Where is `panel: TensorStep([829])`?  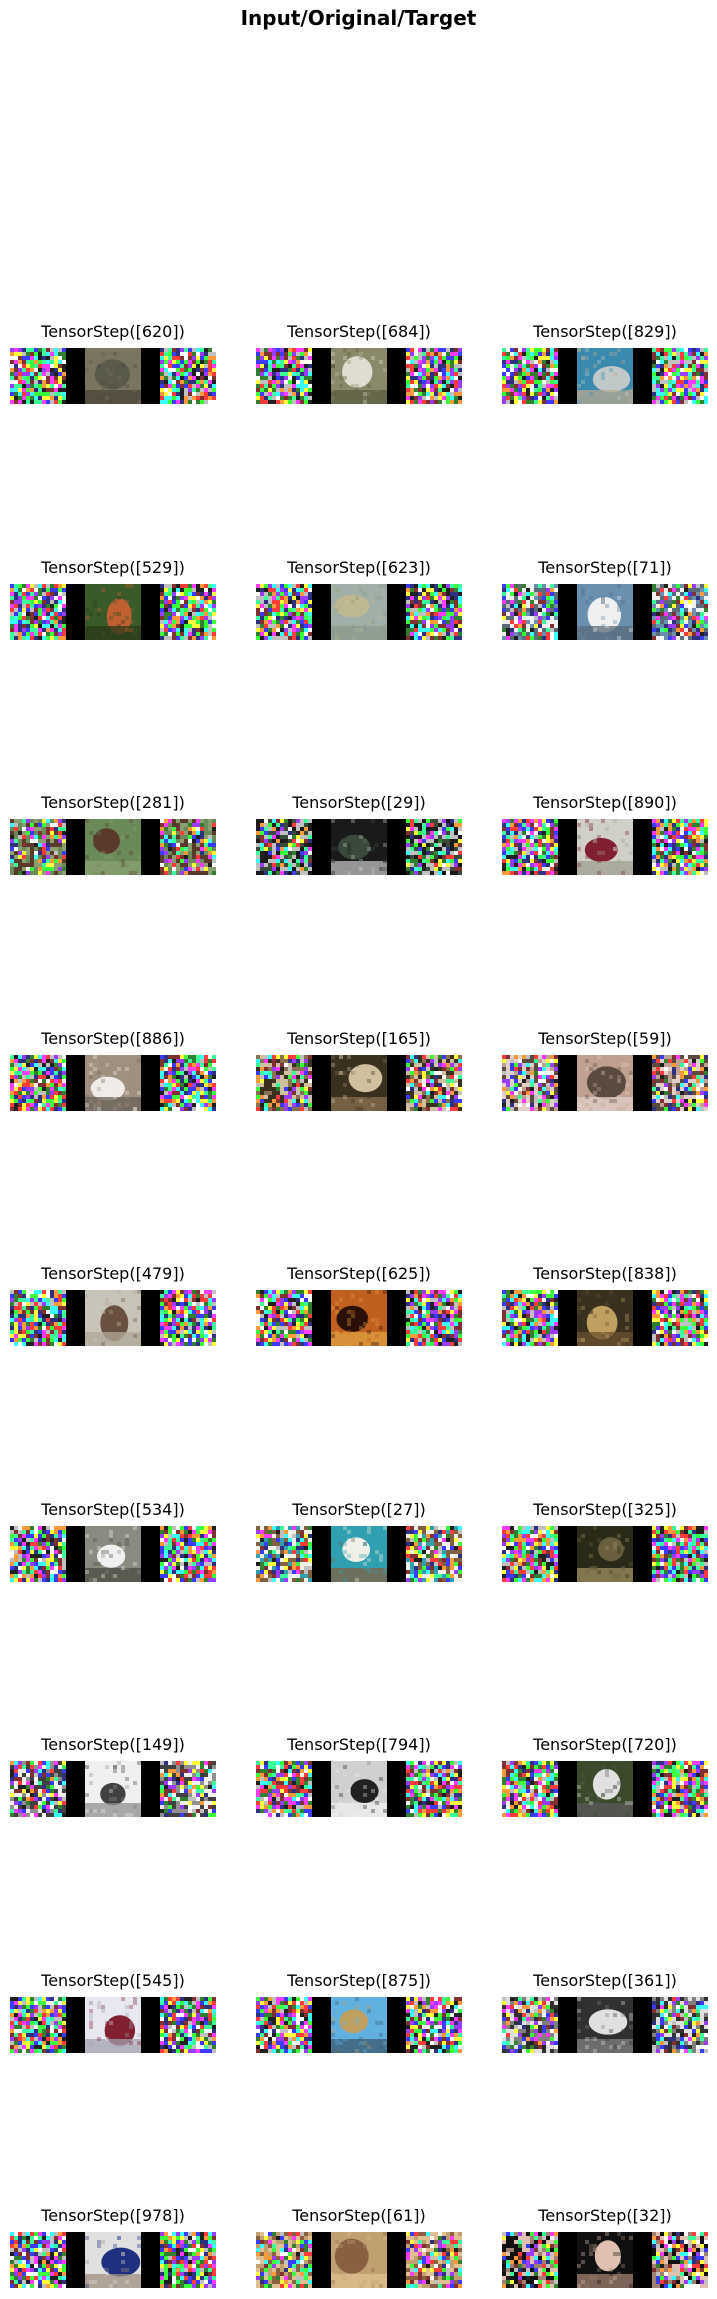
panel: TensorStep([829]) is located at coordinates (605, 362).